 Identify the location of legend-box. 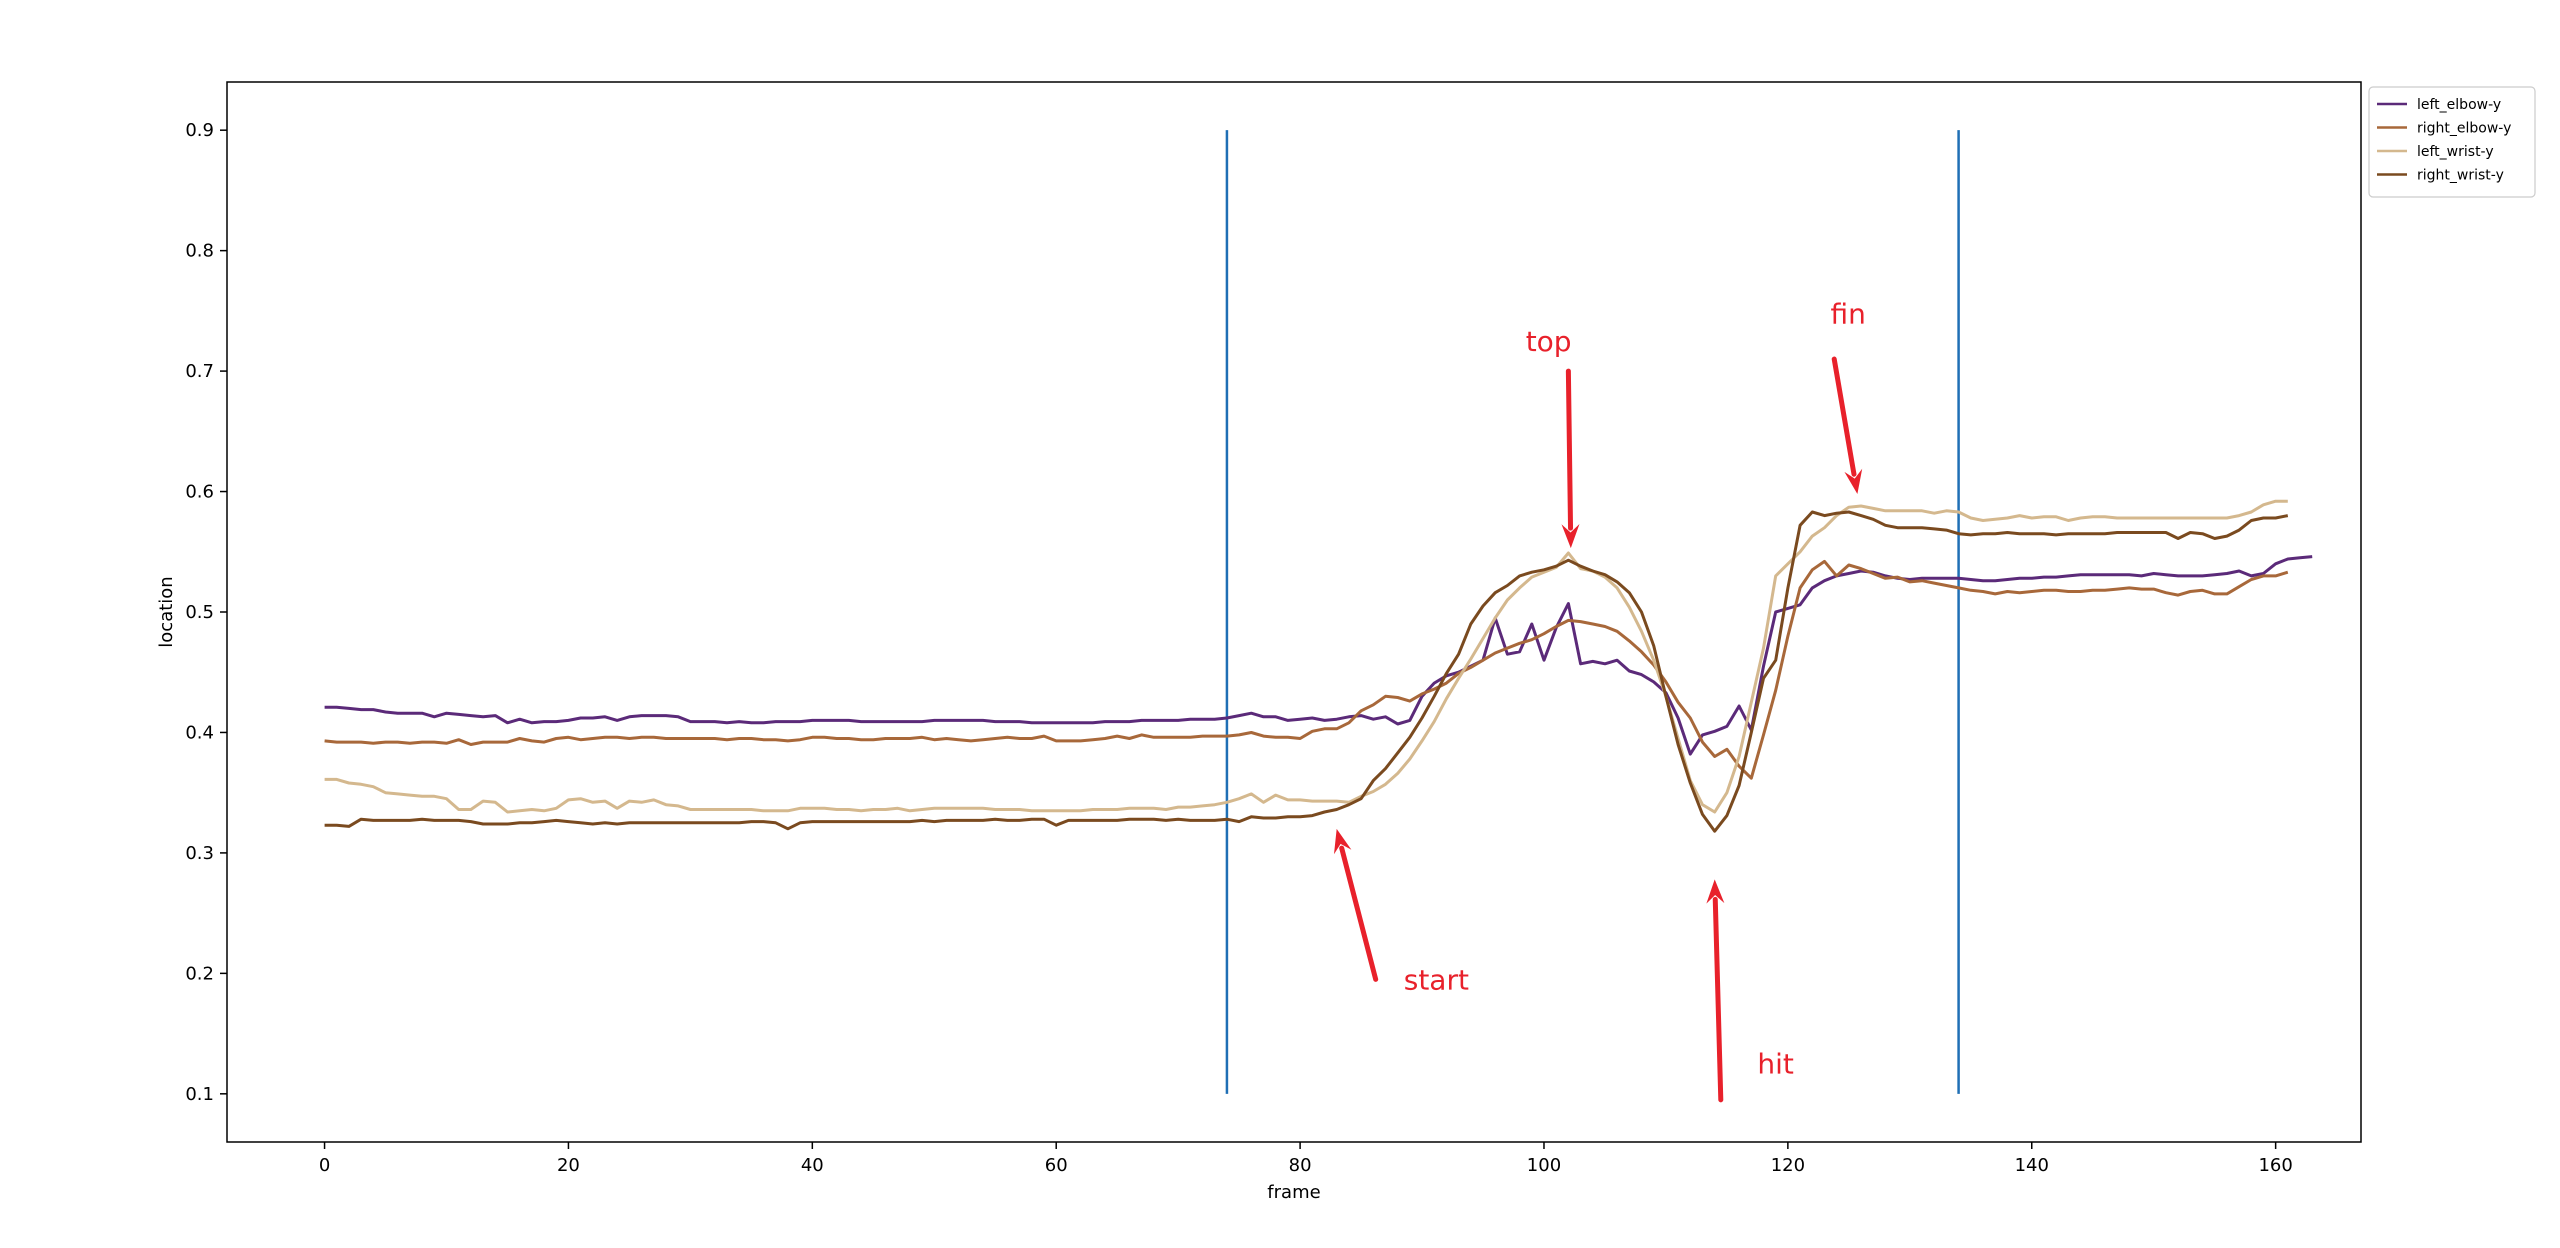
(2452, 142).